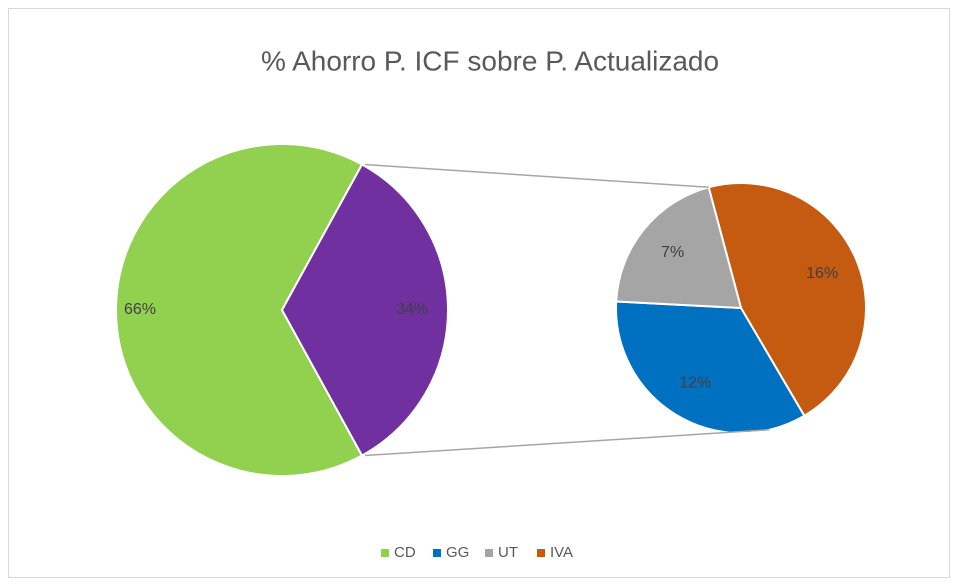 This screenshot has height=586, width=958. What do you see at coordinates (490, 60) in the screenshot?
I see `chart-title: % Ahorro P. ICF sobre P. Actualizado` at bounding box center [490, 60].